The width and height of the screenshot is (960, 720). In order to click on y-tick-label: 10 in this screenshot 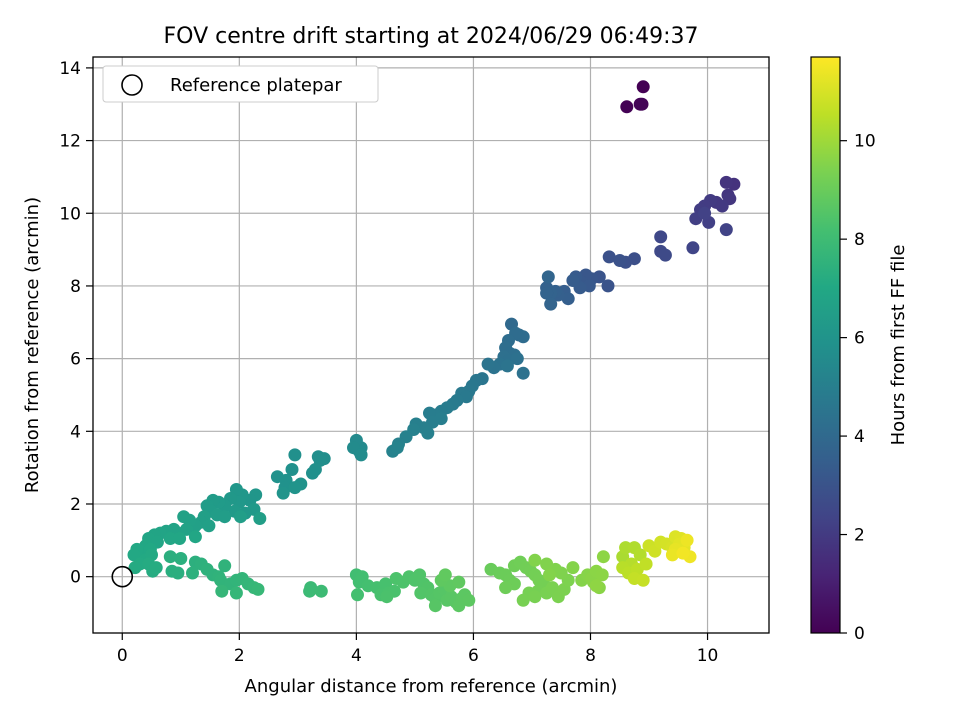, I will do `click(70, 214)`.